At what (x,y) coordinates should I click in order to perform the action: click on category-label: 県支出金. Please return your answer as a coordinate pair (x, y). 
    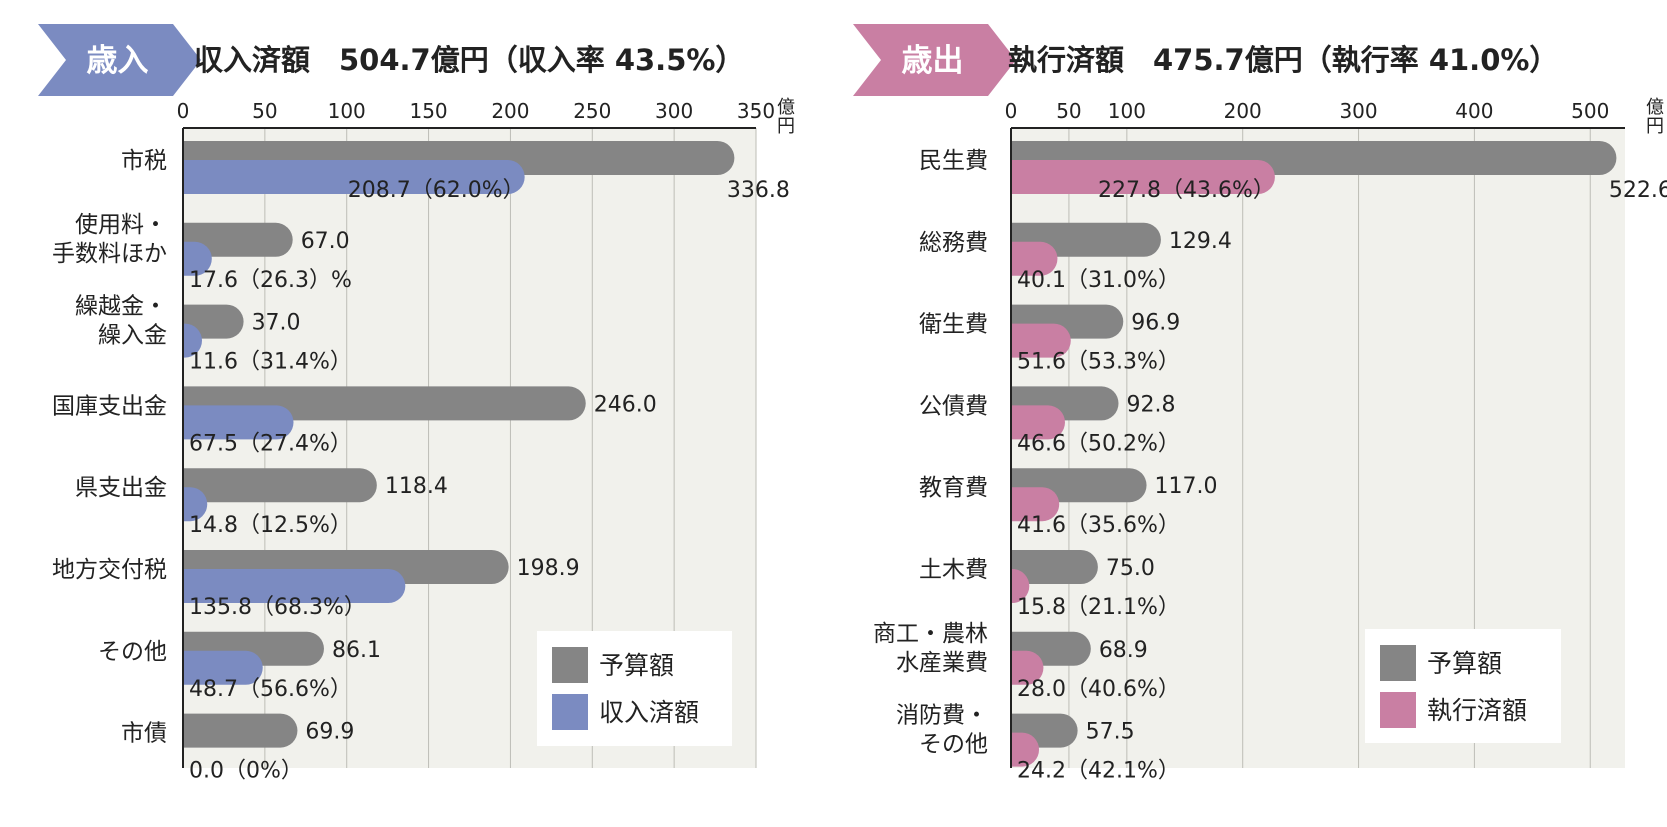
    Looking at the image, I should click on (121, 488).